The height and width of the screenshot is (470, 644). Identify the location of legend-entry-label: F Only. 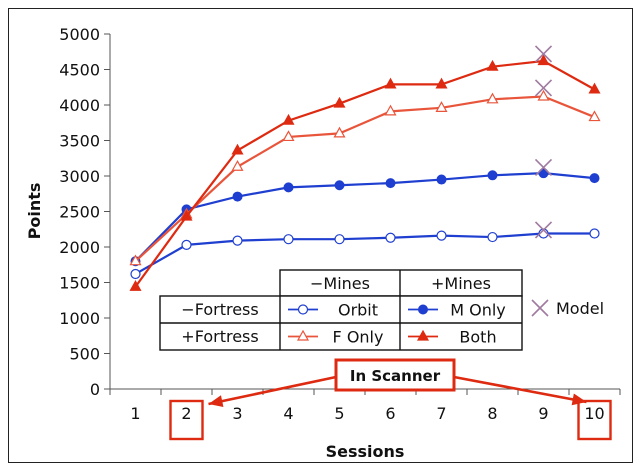
(358, 337).